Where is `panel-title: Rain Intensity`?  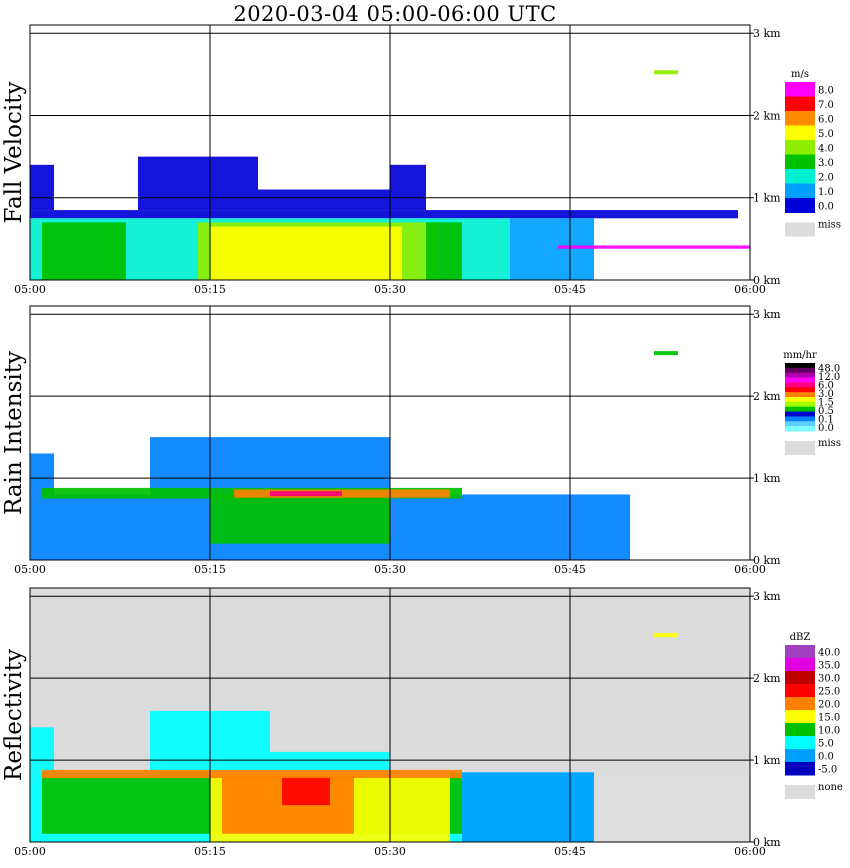 panel-title: Rain Intensity is located at coordinates (14, 433).